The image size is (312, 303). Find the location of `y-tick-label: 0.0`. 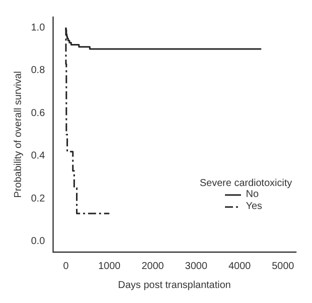

y-tick-label: 0.0 is located at coordinates (38, 242).